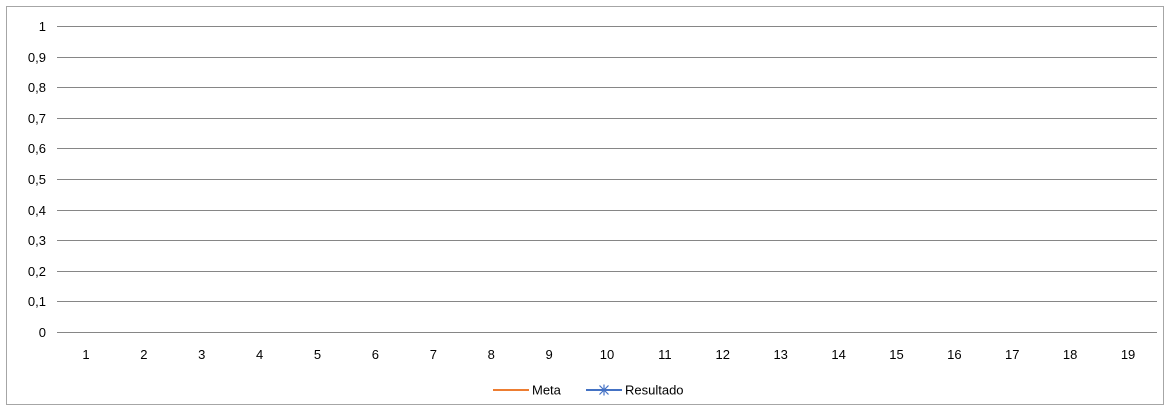 The width and height of the screenshot is (1168, 409). What do you see at coordinates (723, 354) in the screenshot?
I see `x-tick-label: 12` at bounding box center [723, 354].